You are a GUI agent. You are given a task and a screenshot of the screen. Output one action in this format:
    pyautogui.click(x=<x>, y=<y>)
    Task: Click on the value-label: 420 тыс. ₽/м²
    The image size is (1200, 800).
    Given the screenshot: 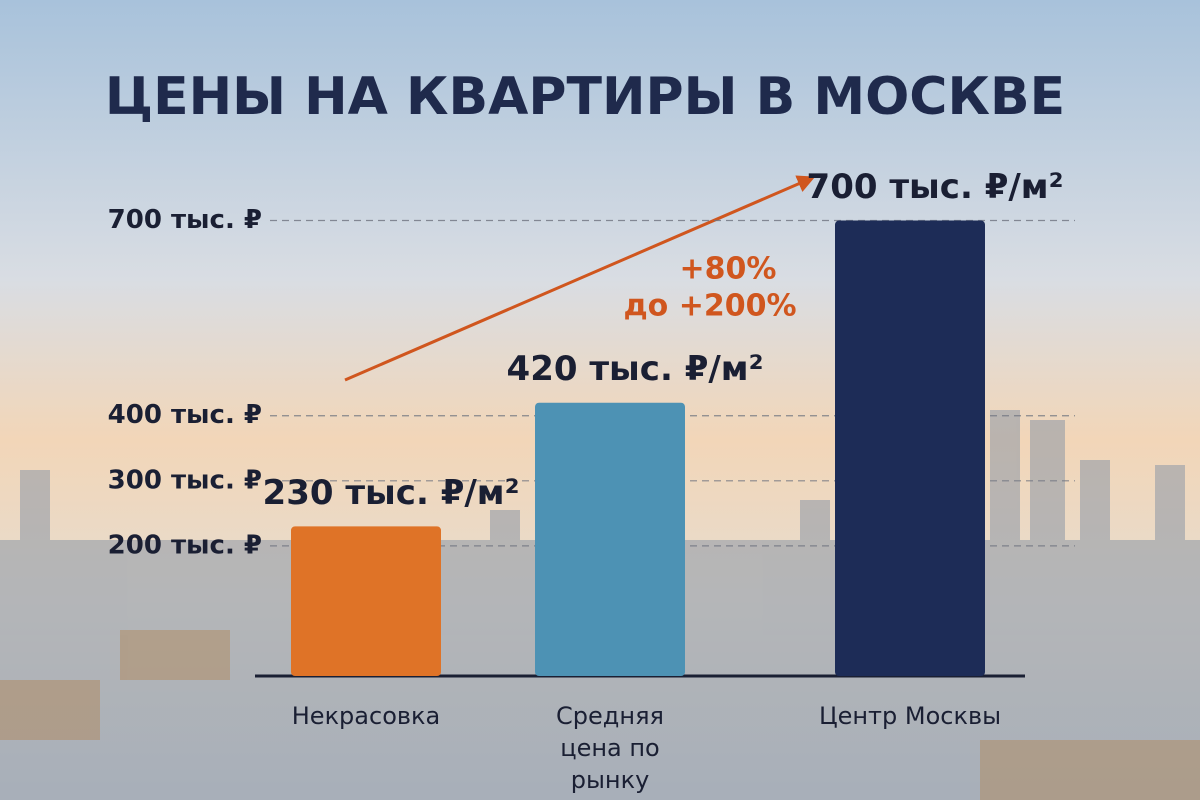 What is the action you would take?
    pyautogui.click(x=635, y=369)
    